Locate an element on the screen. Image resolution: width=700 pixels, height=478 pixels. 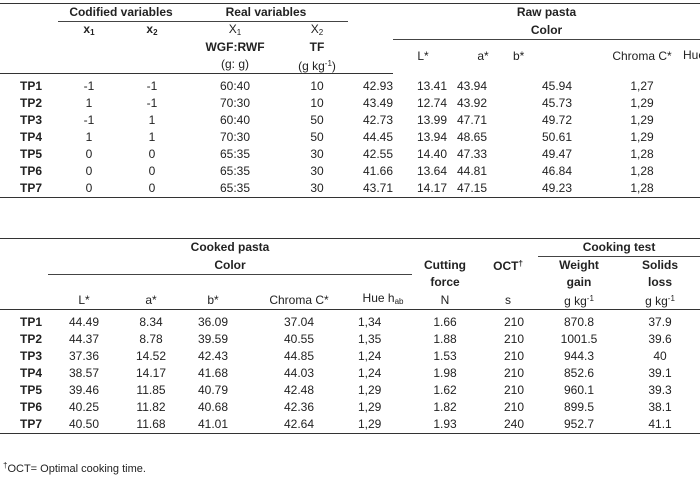
cooked-a-cell: 14.17 is located at coordinates (151, 372).